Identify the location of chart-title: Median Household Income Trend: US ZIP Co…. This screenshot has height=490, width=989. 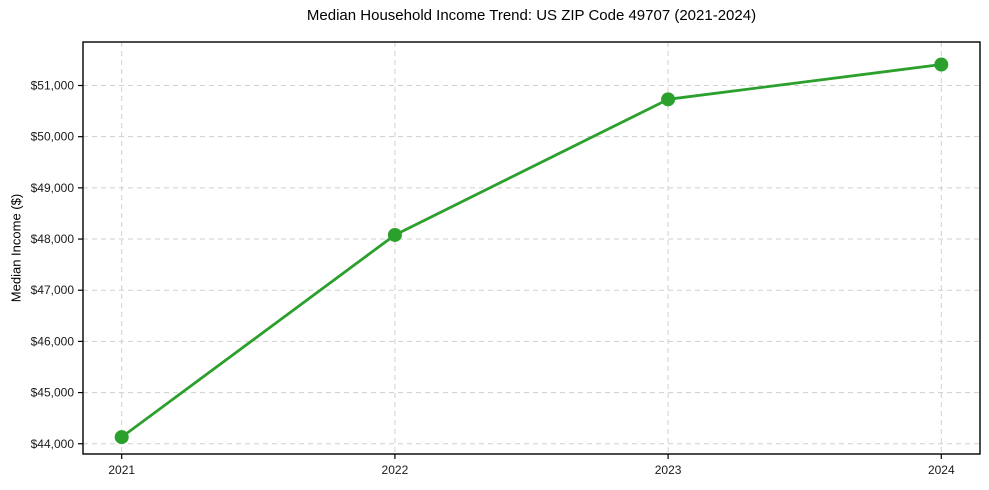
(531, 15).